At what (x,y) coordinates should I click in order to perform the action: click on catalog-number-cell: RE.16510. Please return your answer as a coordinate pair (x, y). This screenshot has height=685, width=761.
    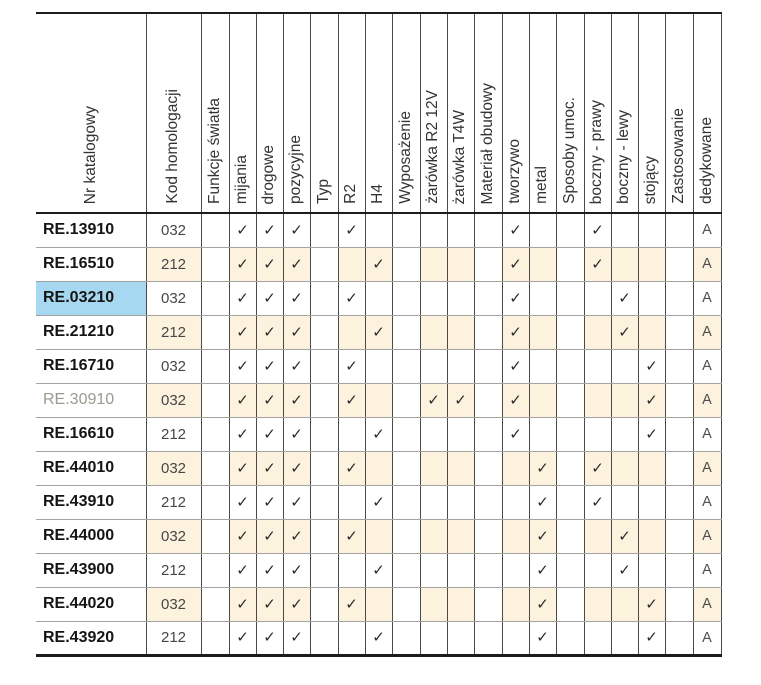
    Looking at the image, I should click on (91, 264).